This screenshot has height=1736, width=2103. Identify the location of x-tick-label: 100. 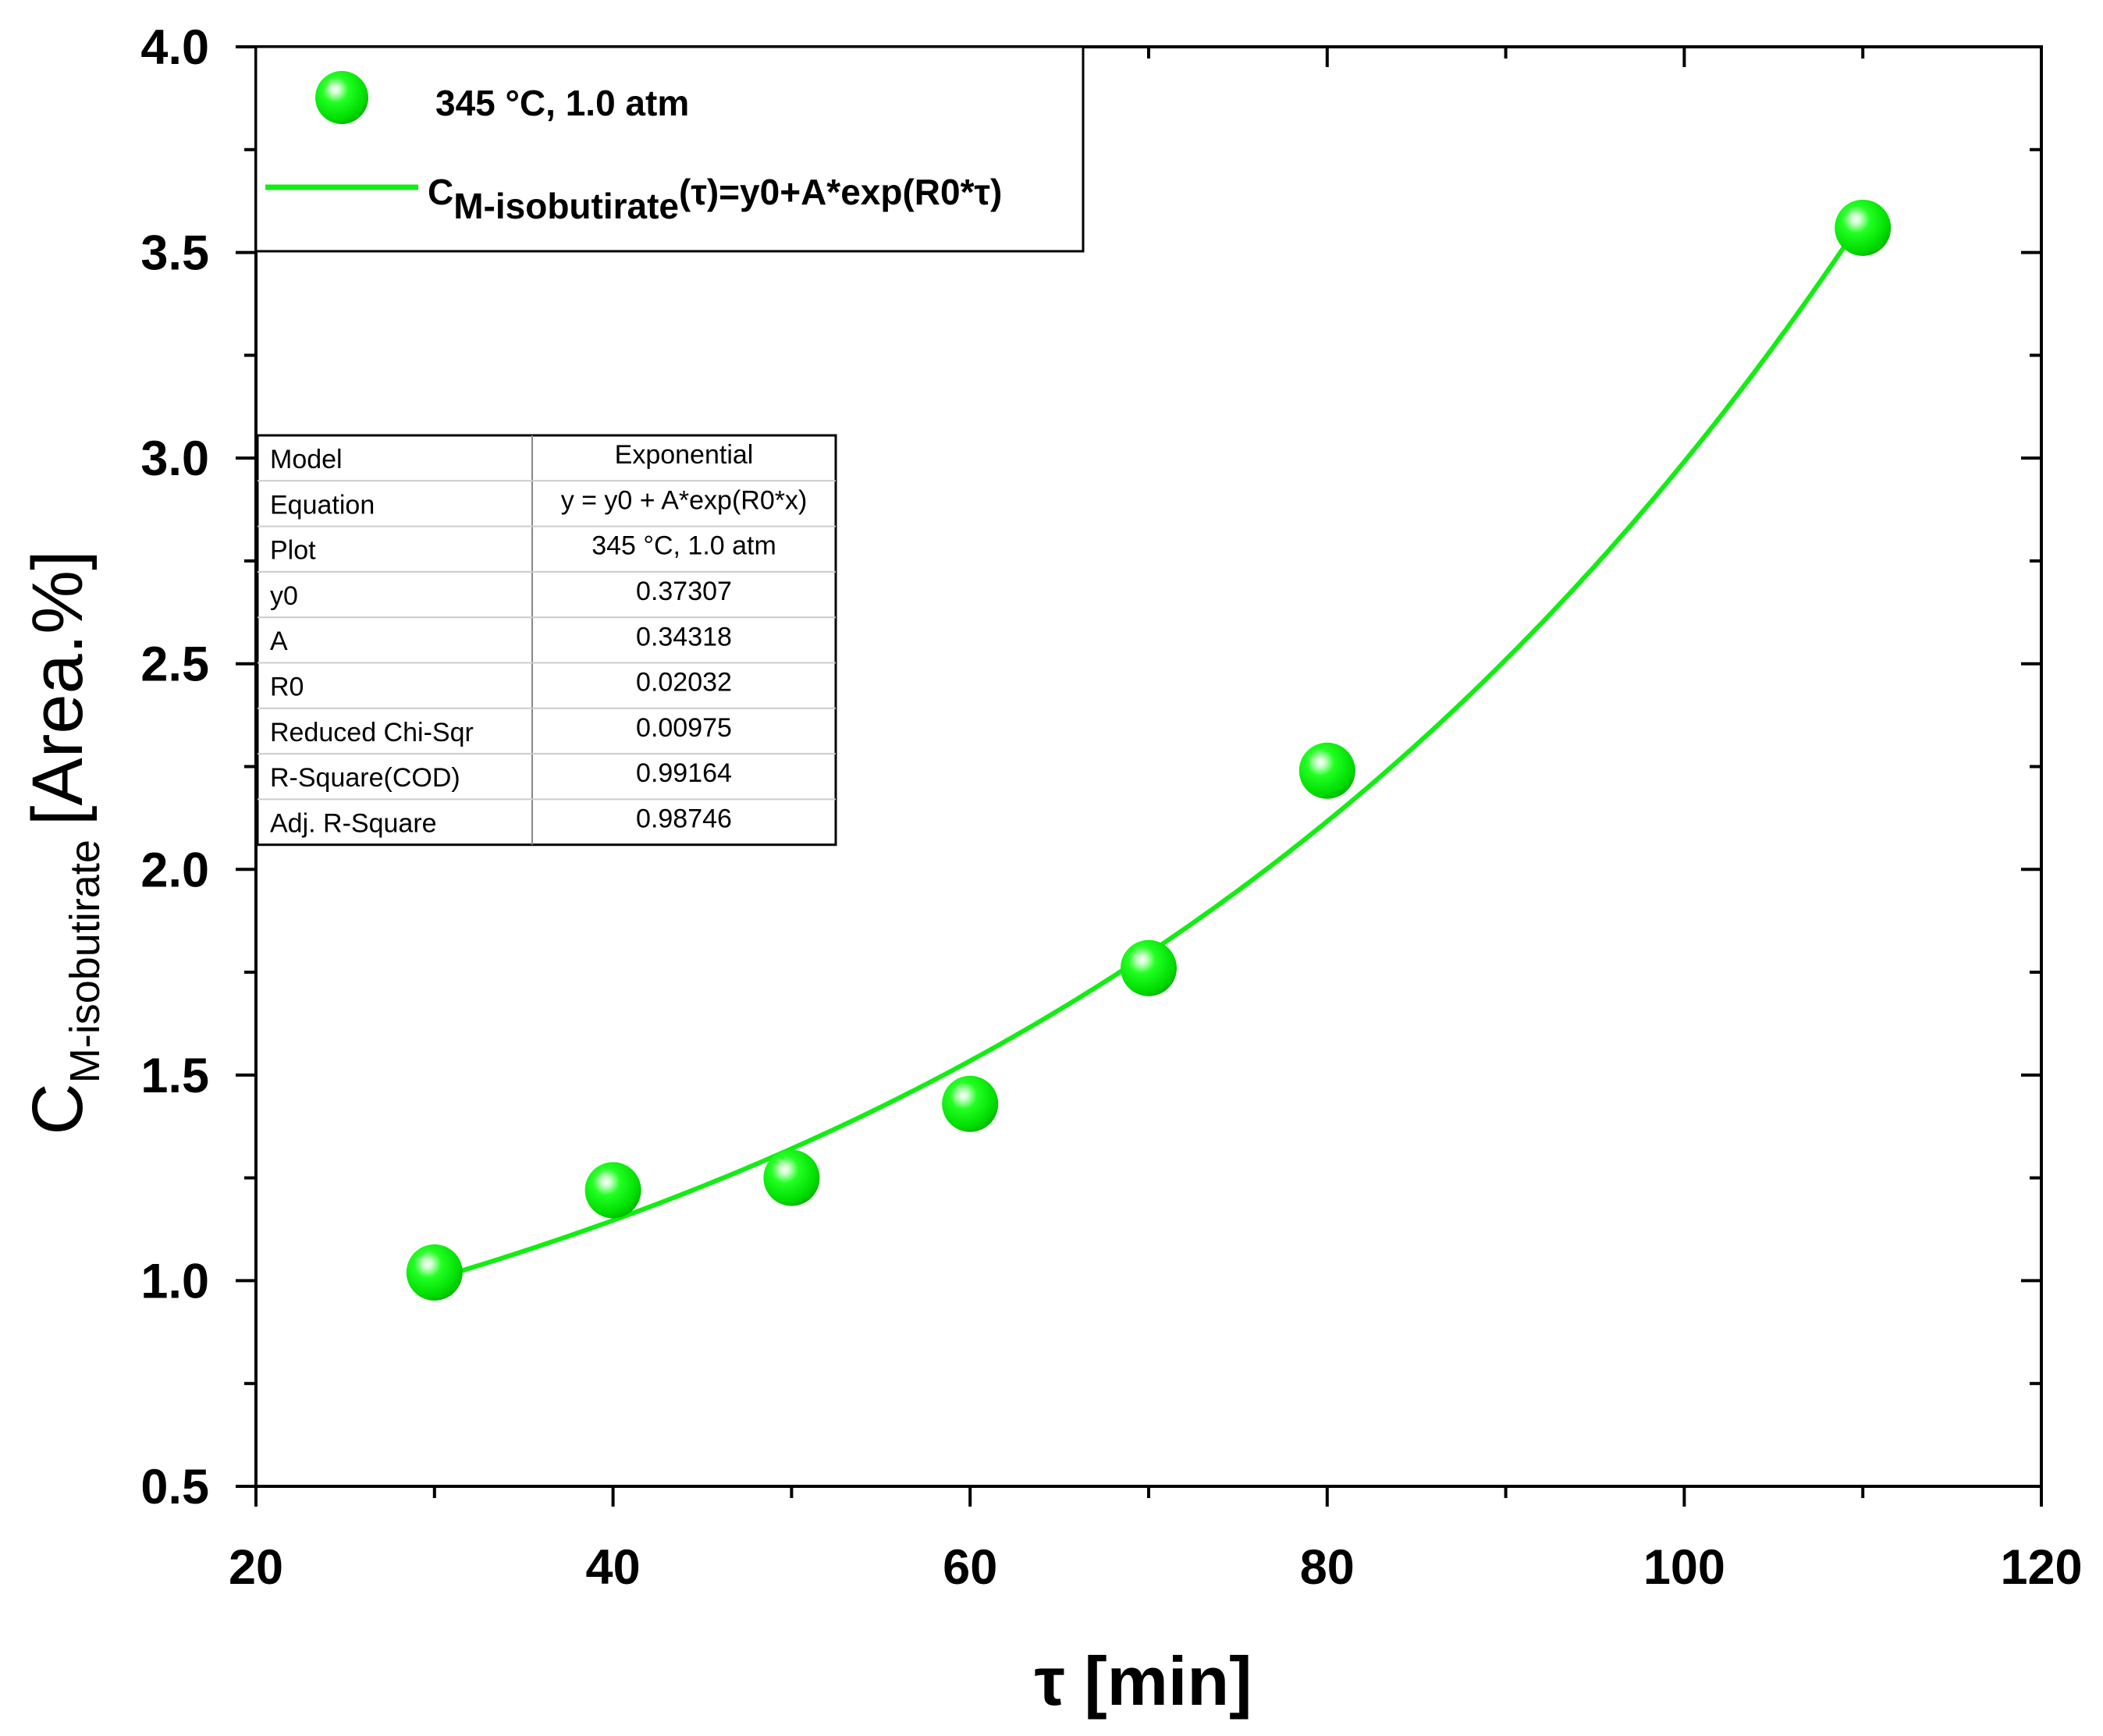
(1684, 1567).